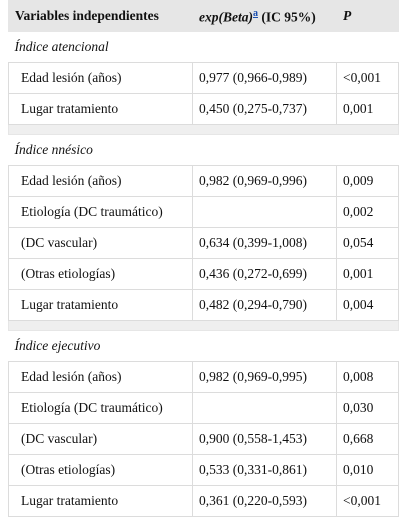 The image size is (408, 524). I want to click on header-cell: exp(Beta)a (IC 95%), so click(264, 16).